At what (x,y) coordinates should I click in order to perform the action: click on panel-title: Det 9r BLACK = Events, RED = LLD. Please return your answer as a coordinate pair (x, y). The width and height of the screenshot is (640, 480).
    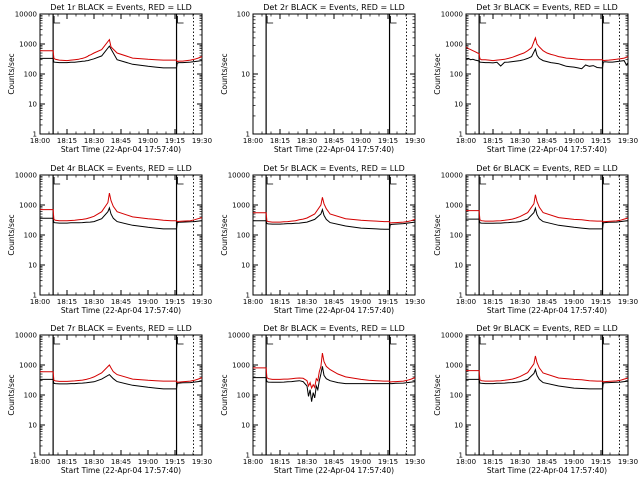
    Looking at the image, I should click on (547, 328).